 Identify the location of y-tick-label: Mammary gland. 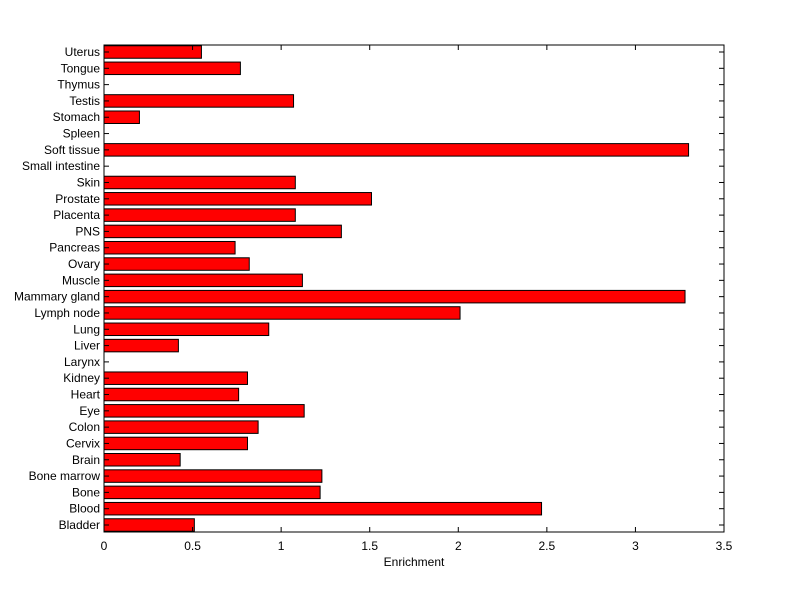
(57, 297).